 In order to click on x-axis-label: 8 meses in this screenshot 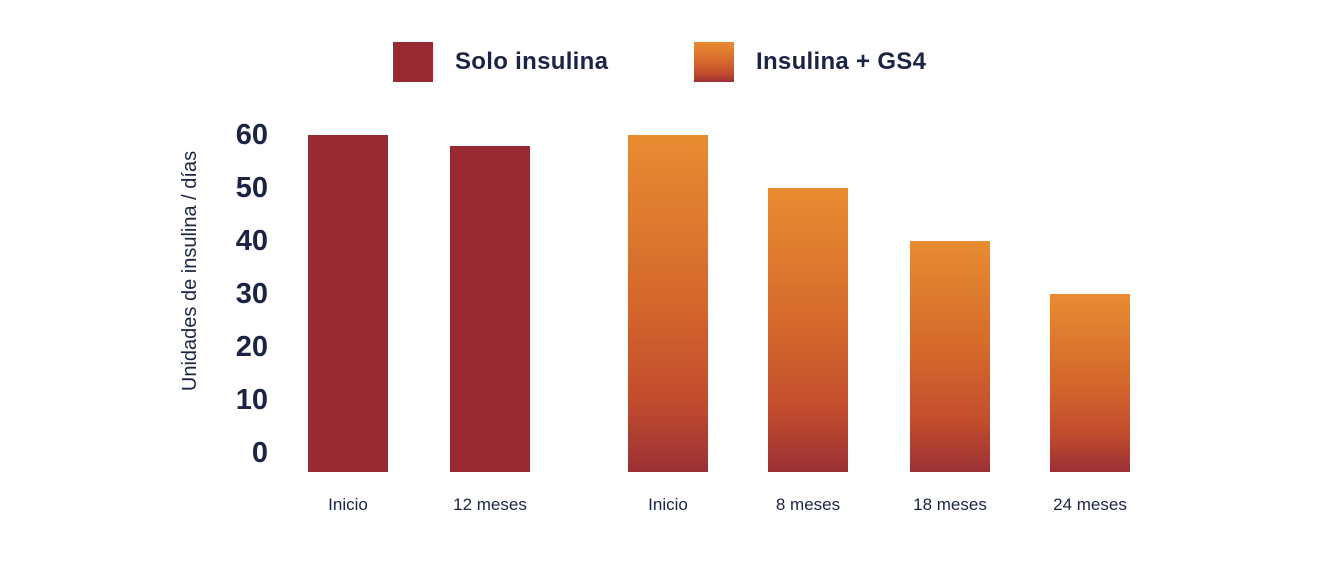, I will do `click(808, 504)`.